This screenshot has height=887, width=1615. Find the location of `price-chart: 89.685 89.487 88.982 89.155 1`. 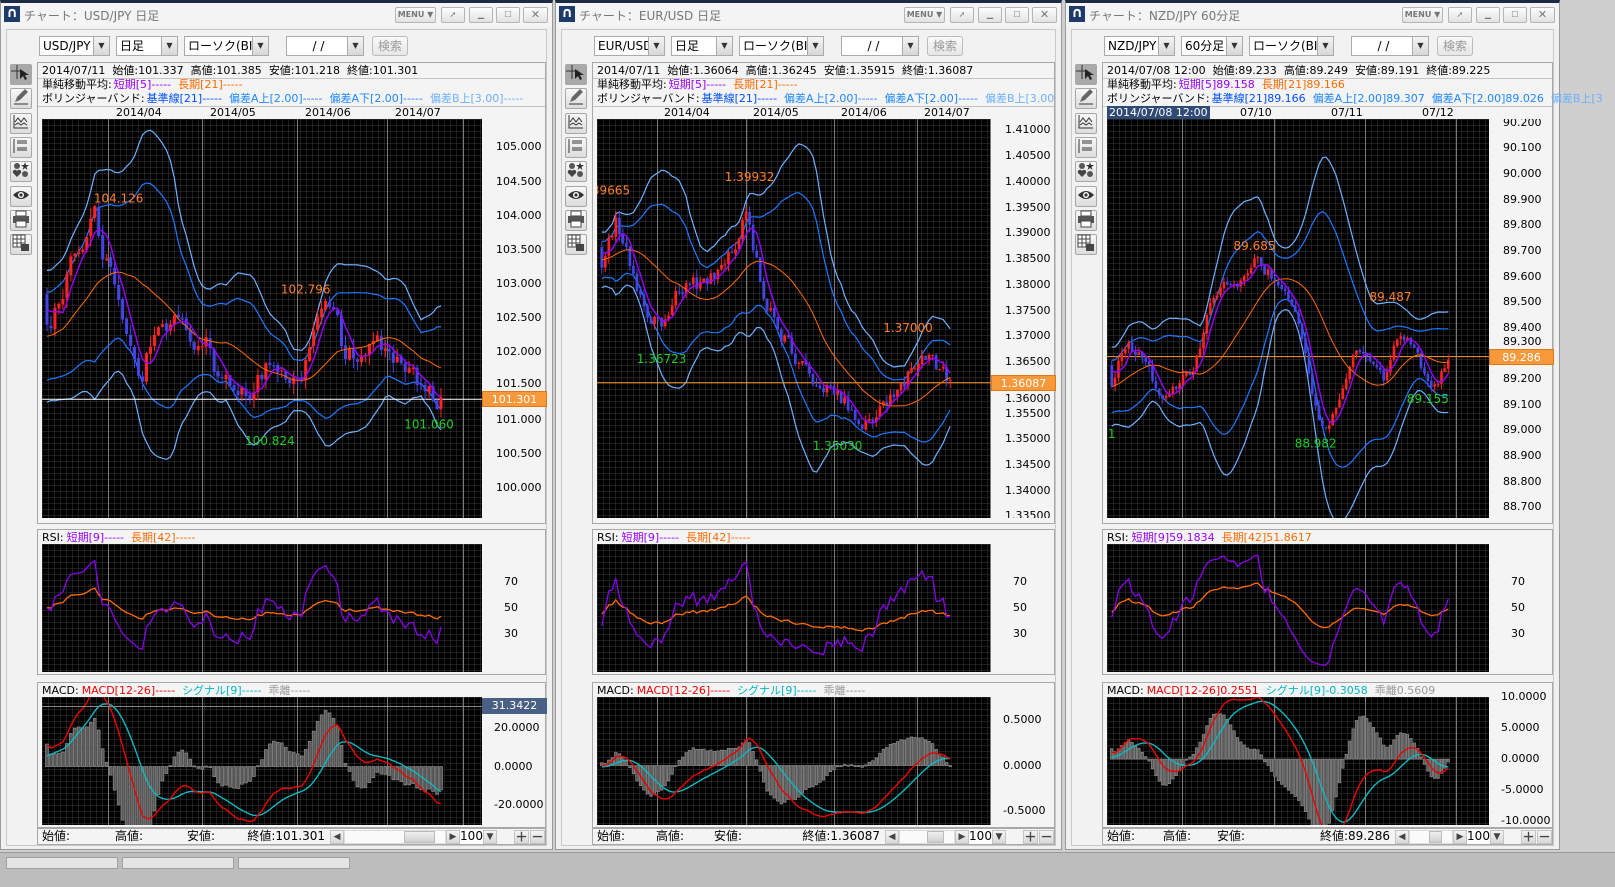

price-chart: 89.685 89.487 88.982 89.155 1 is located at coordinates (1298, 318).